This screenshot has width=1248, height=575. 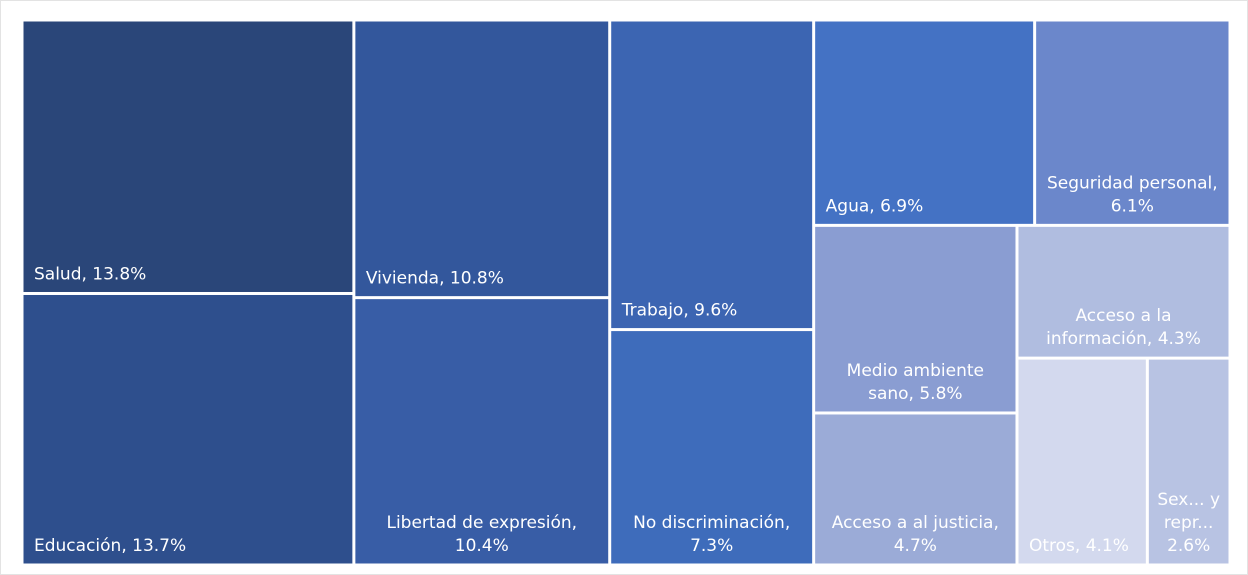 What do you see at coordinates (1188, 500) in the screenshot?
I see `label-line: Sex... y` at bounding box center [1188, 500].